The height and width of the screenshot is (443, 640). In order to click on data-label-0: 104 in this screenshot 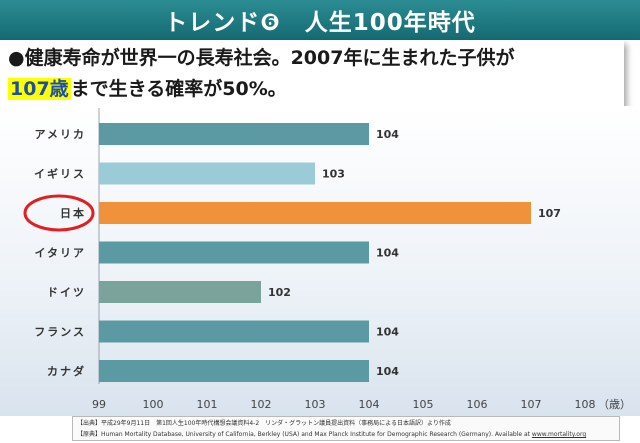, I will do `click(387, 134)`.